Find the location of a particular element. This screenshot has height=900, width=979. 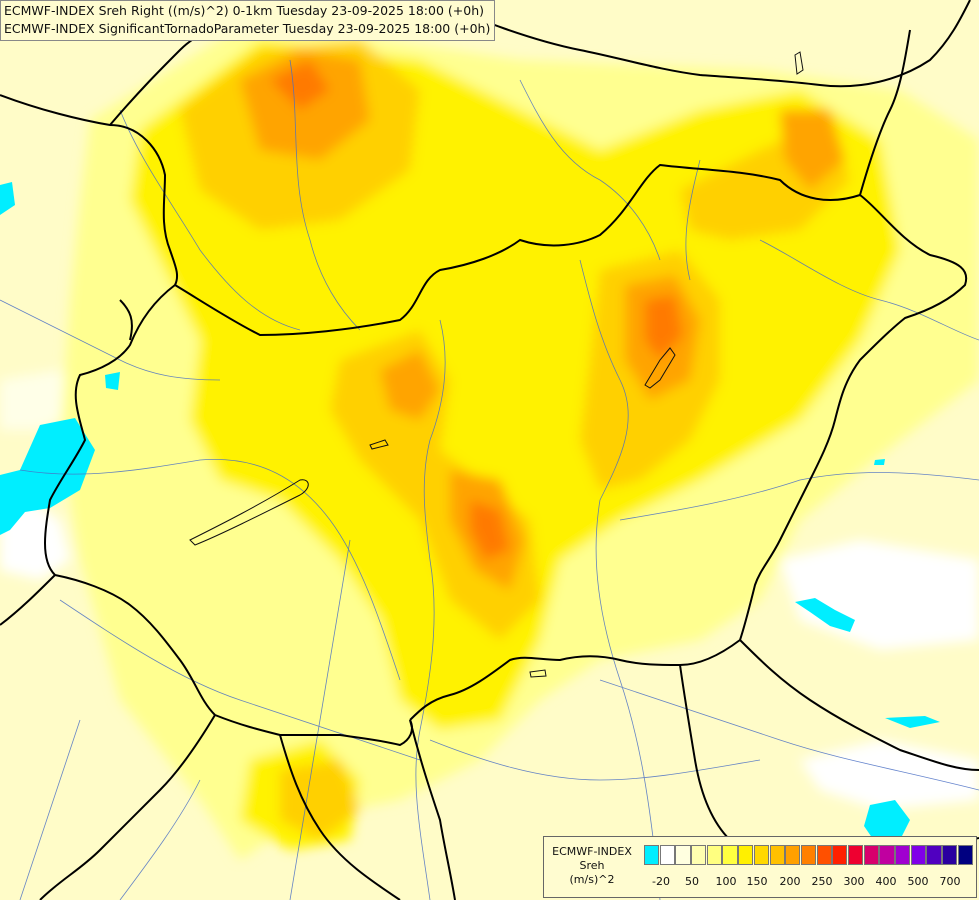

legend-parameter: Sreh is located at coordinates (592, 865).